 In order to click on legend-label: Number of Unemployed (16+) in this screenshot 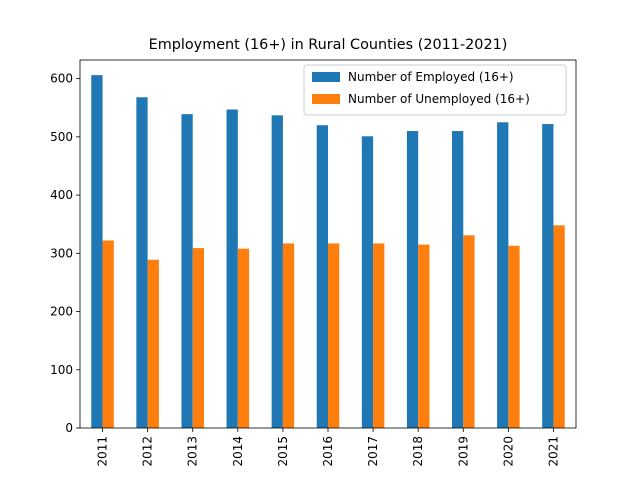, I will do `click(439, 99)`.